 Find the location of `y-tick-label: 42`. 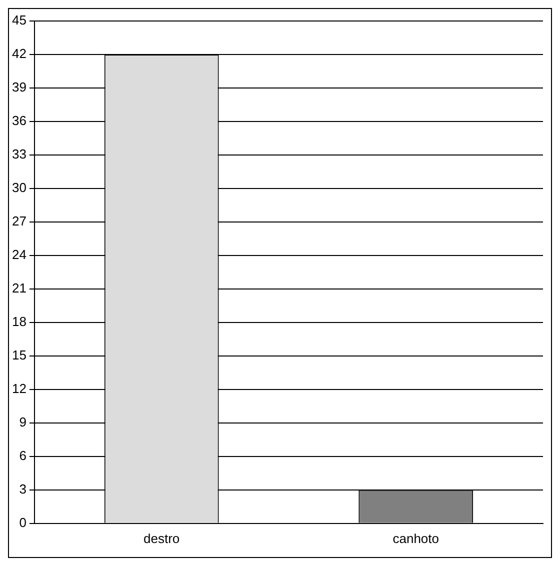

y-tick-label: 42 is located at coordinates (19, 54).